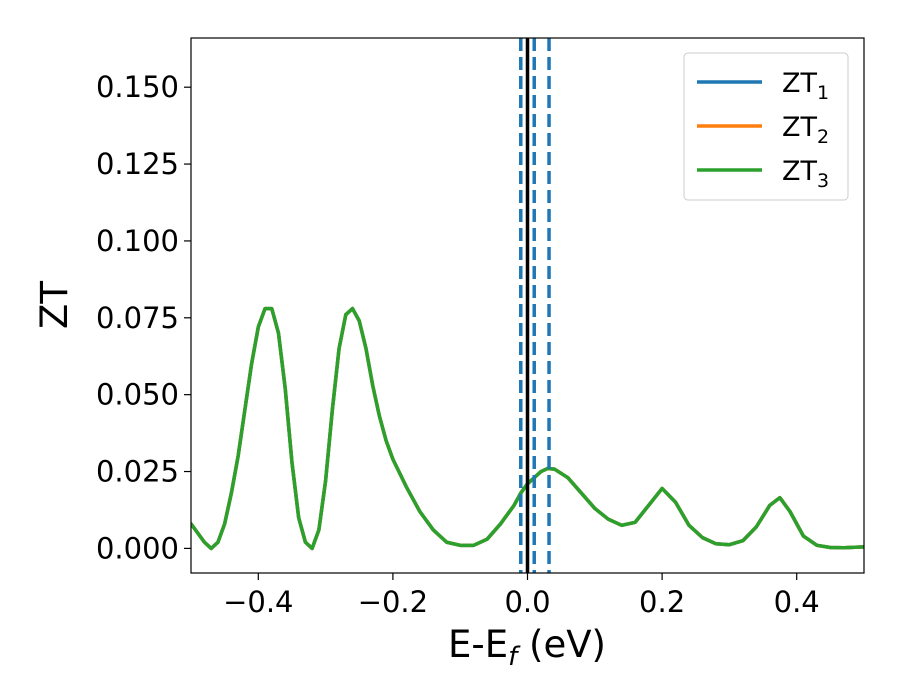 Image resolution: width=900 pixels, height=700 pixels. I want to click on legend-label-3: ZT3, so click(805, 174).